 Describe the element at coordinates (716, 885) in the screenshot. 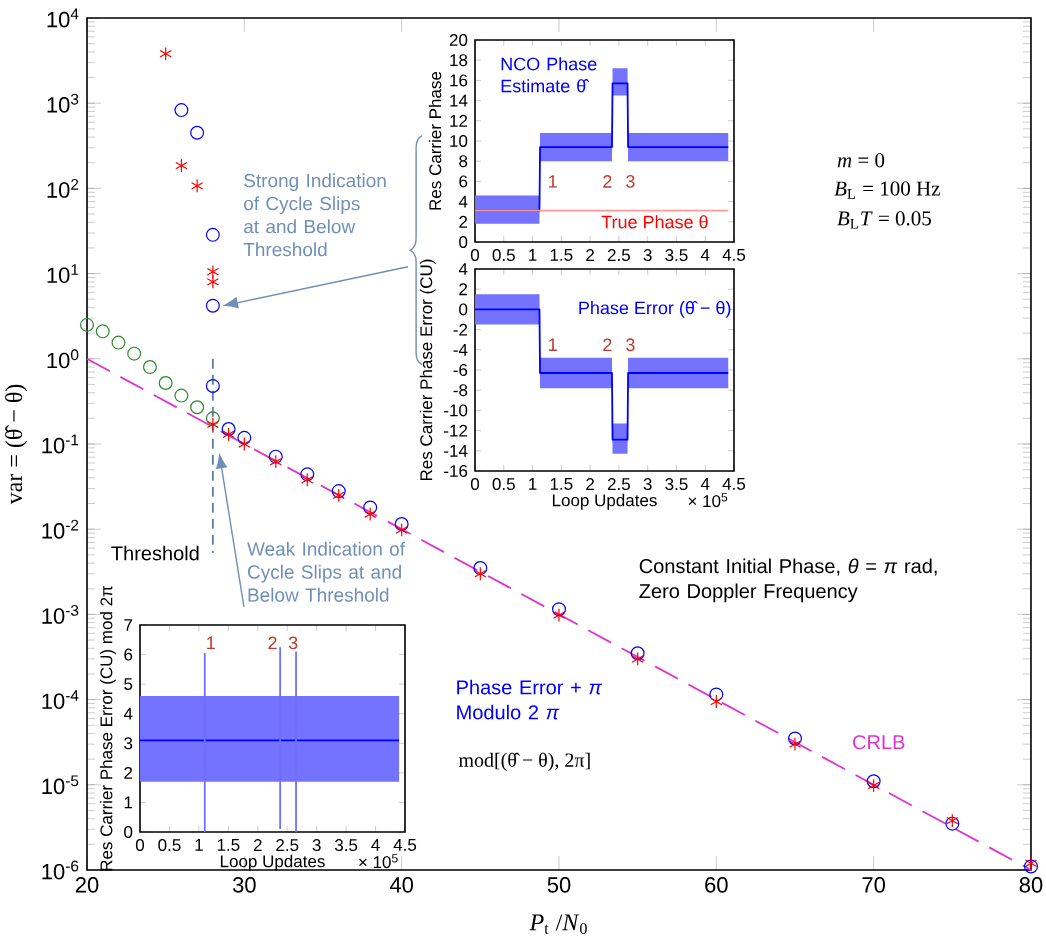

I see `x-tick-label: 60` at that location.